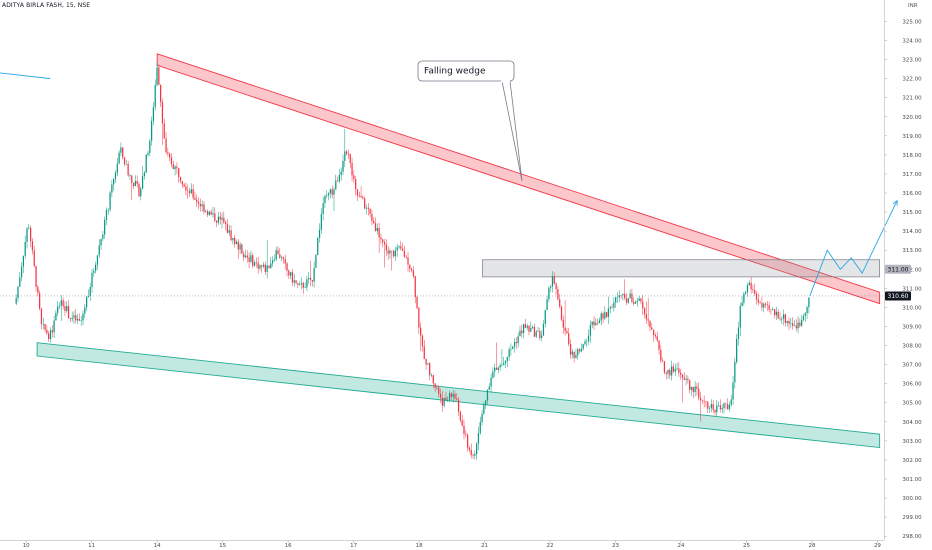 This screenshot has height=550, width=932. What do you see at coordinates (442, 544) in the screenshot?
I see `time-axis: 10 11 14 15 16 17 18 21 22 23 24 25 28 29` at bounding box center [442, 544].